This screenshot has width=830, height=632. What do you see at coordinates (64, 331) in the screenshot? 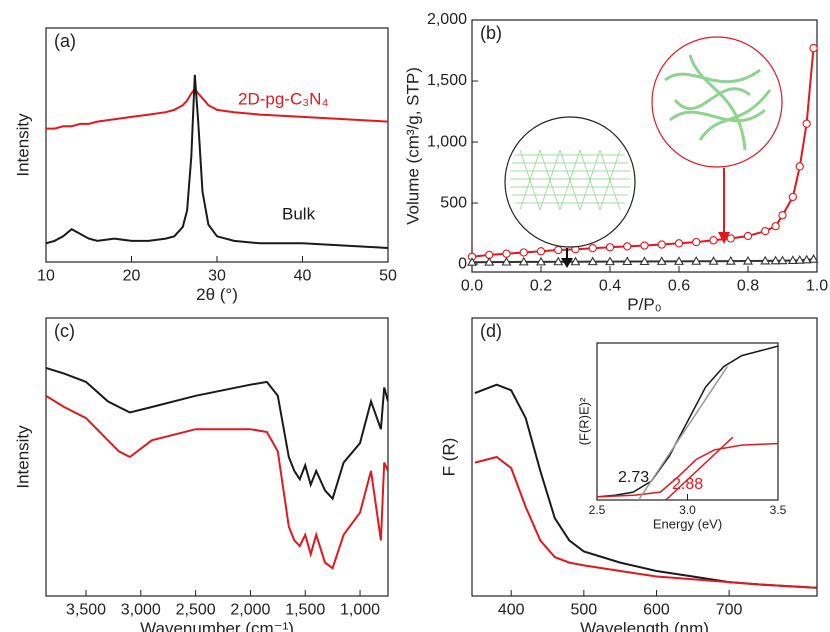
I see `panel-label: (c)` at bounding box center [64, 331].